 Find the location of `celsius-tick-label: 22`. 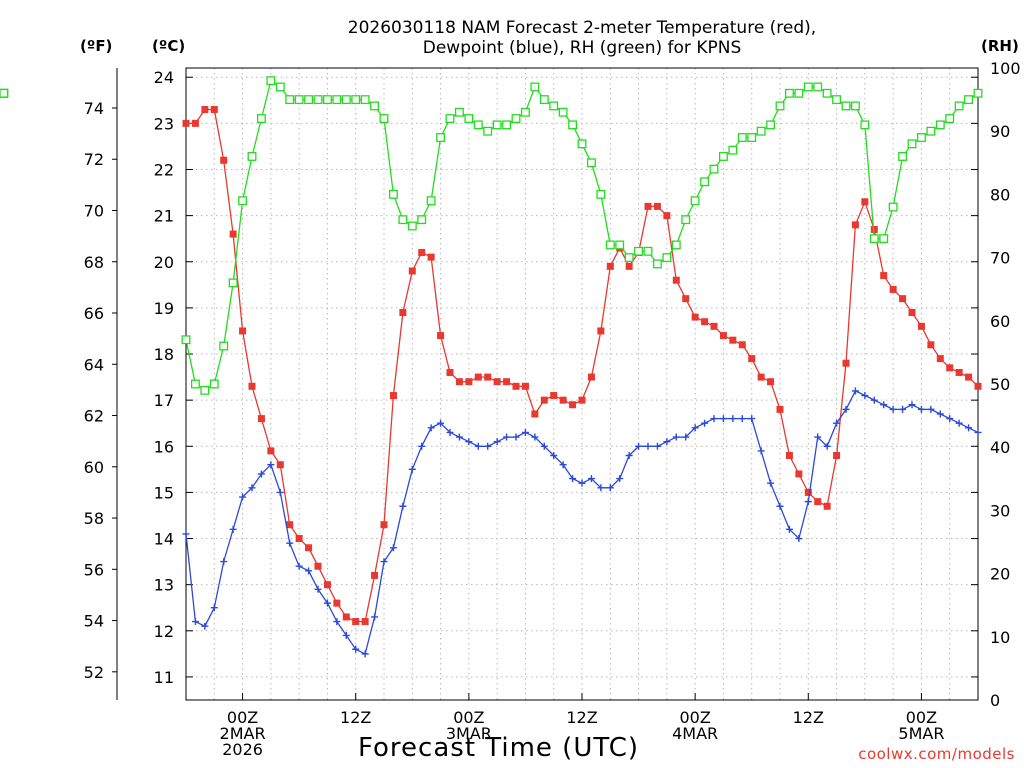

celsius-tick-label: 22 is located at coordinates (164, 169).